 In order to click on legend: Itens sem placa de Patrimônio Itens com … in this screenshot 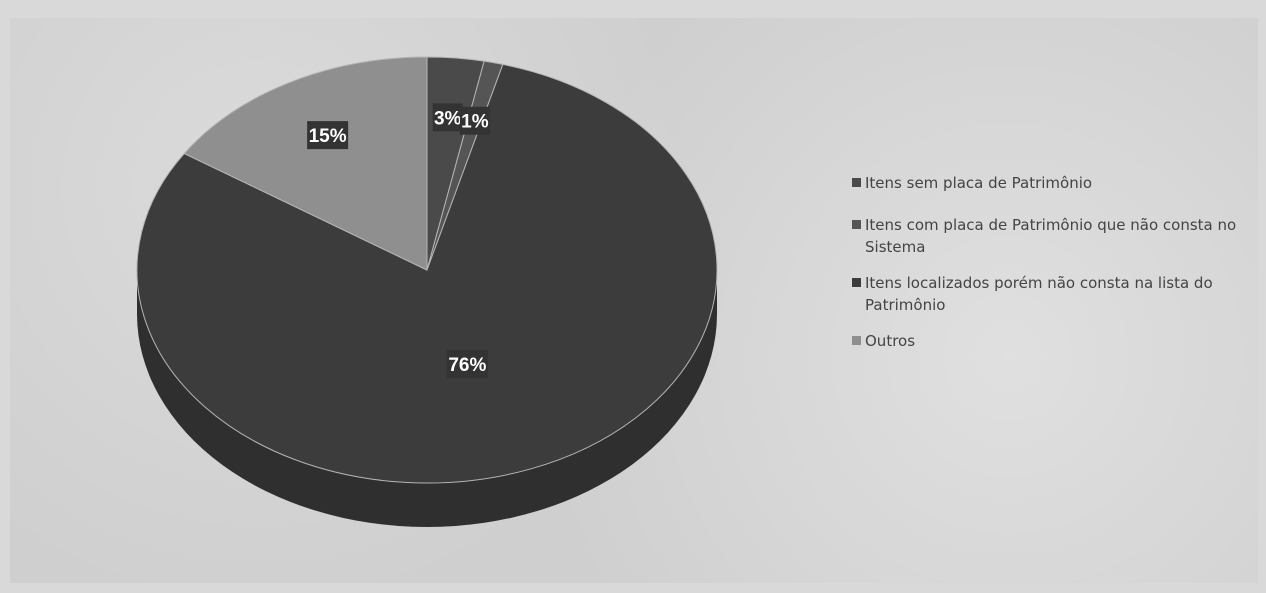, I will do `click(1052, 272)`.